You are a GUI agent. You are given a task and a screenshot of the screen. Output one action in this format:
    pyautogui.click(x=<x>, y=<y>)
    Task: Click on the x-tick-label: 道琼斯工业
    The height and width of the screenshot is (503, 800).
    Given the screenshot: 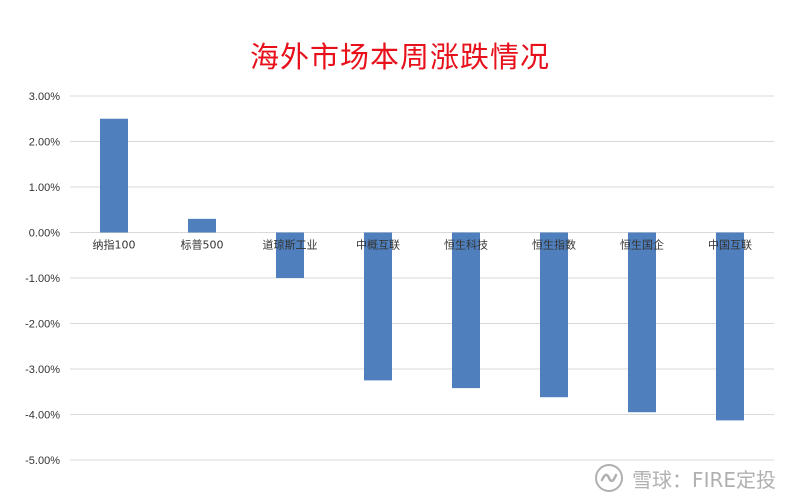 What is the action you would take?
    pyautogui.click(x=290, y=245)
    